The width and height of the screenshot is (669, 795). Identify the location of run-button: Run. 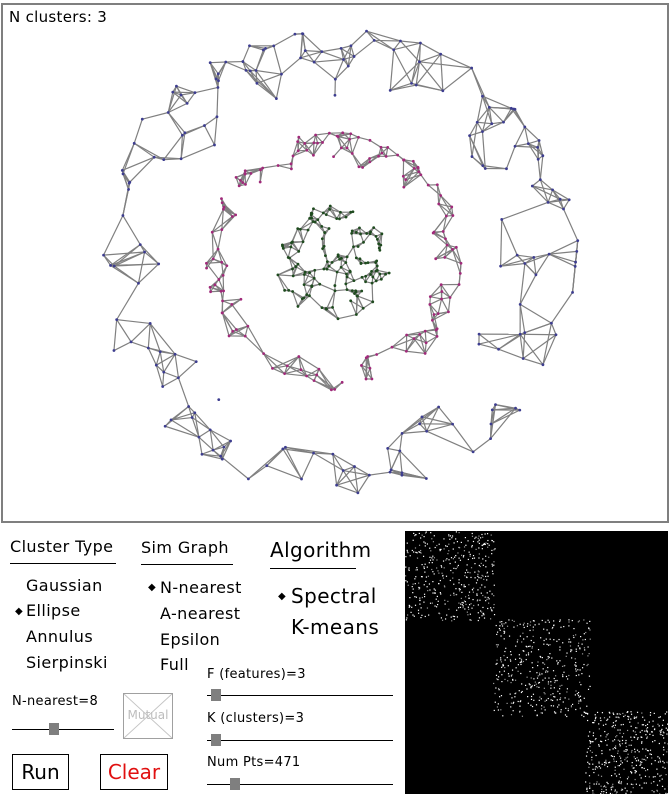
(40, 772).